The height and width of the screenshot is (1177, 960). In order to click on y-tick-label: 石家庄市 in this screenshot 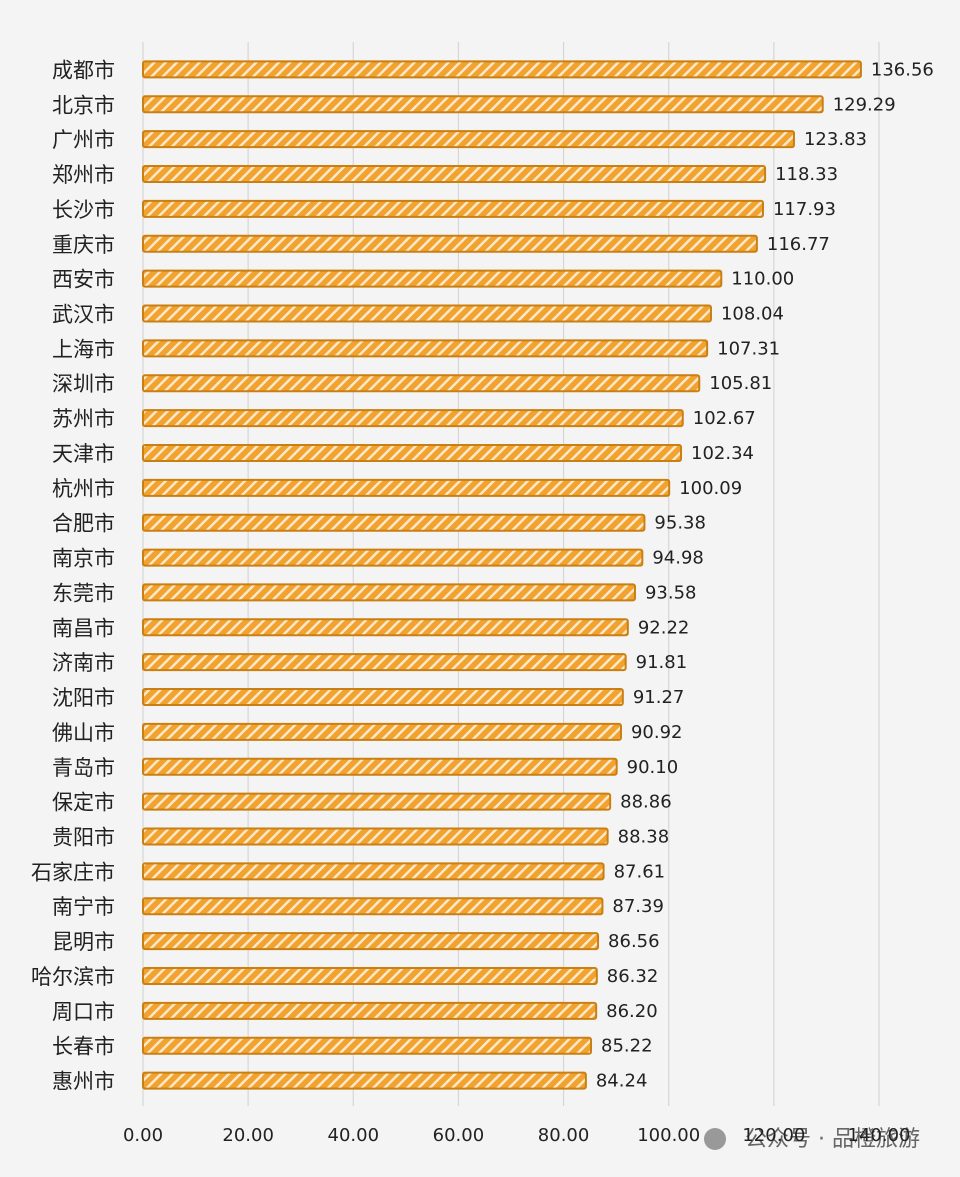, I will do `click(73, 872)`.